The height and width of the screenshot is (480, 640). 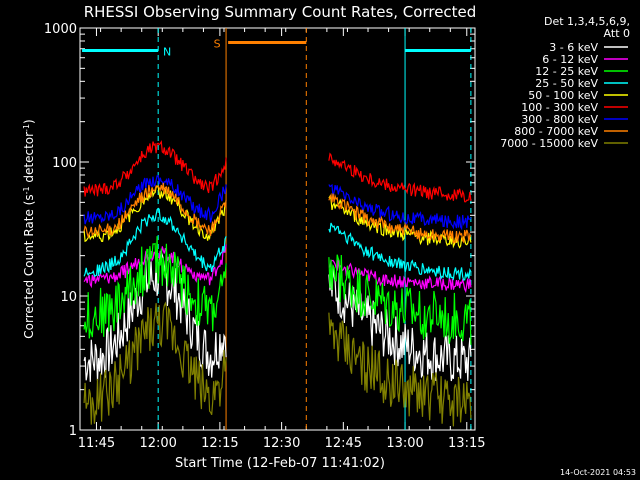 I want to click on legend-header-2: Att 0, so click(x=617, y=33).